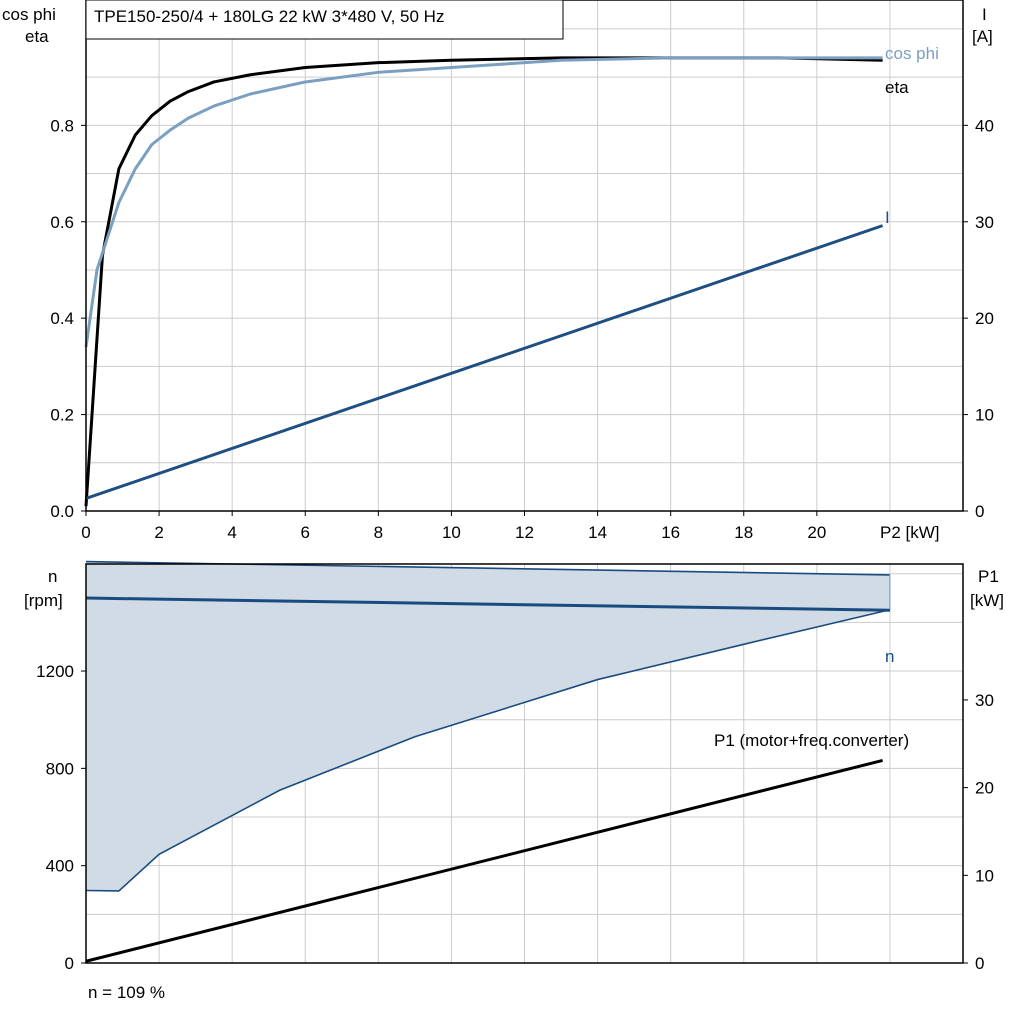 The image size is (1024, 1029). Describe the element at coordinates (37, 36) in the screenshot. I see `y-left-label-line2: eta` at that location.